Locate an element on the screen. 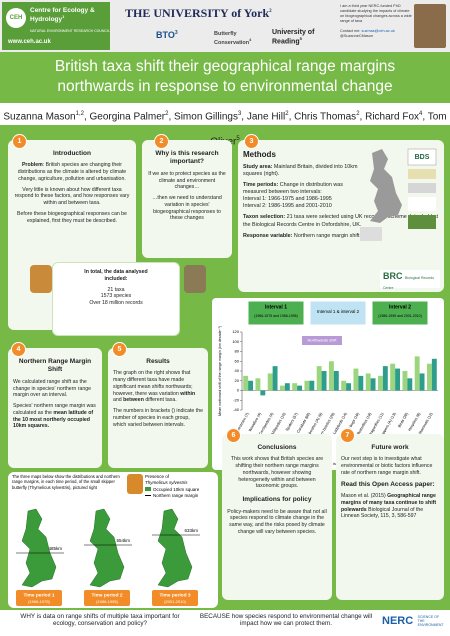  nerc-sub: SCIENCE OF THE ENVIRONMENT is located at coordinates (430, 620).